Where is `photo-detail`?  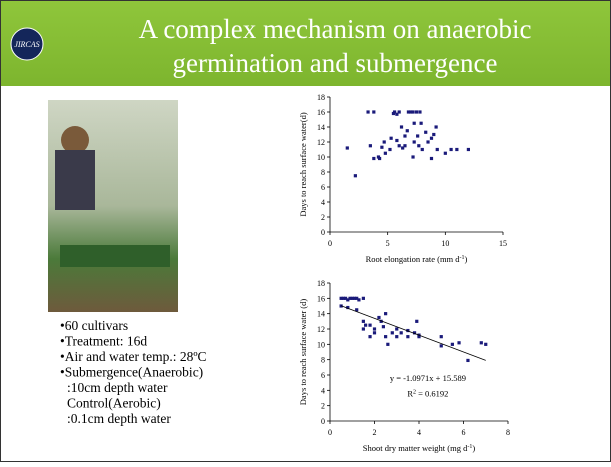 photo-detail is located at coordinates (115, 256).